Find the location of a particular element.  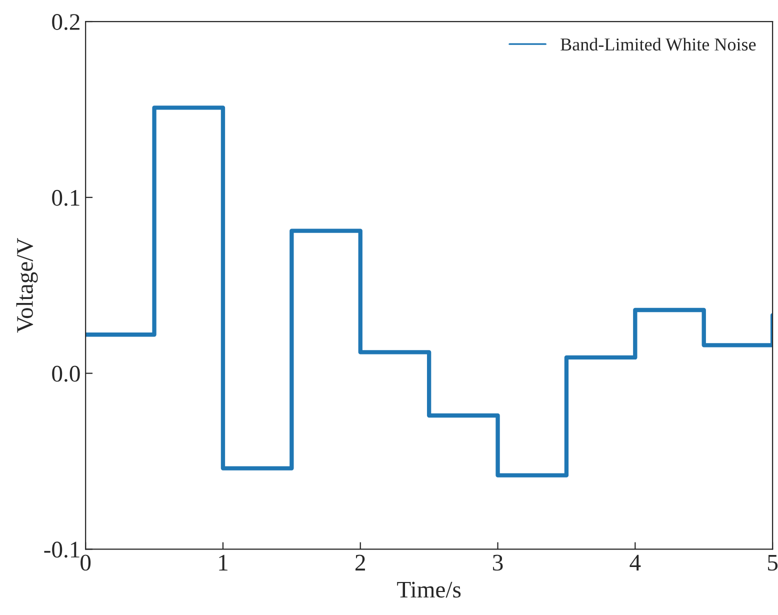

x-tick-label: 4 is located at coordinates (635, 562).